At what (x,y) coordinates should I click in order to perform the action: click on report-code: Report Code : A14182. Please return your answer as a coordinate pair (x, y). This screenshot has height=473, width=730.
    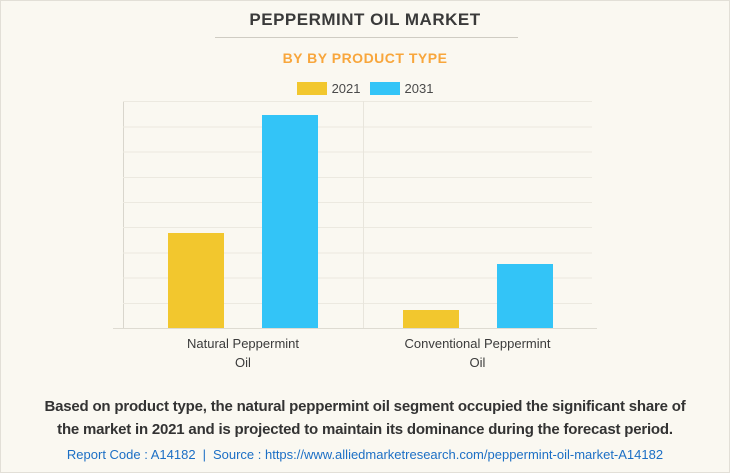
    Looking at the image, I should click on (131, 454).